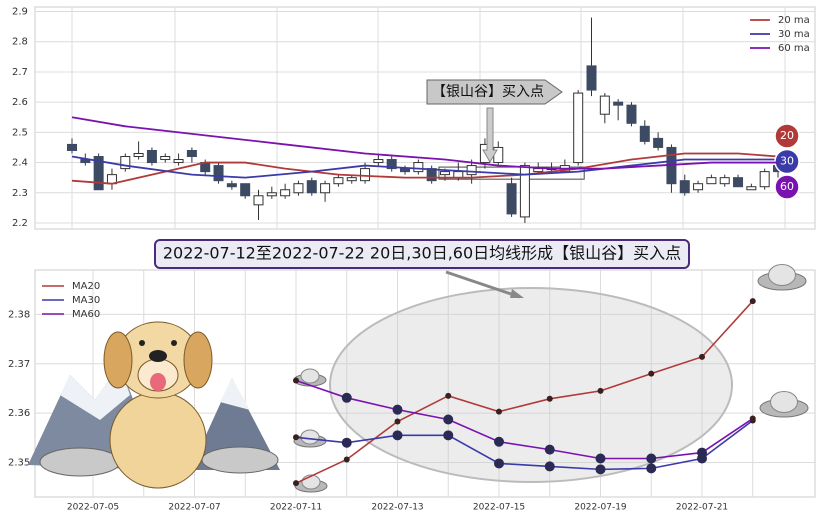 This screenshot has height=520, width=822. What do you see at coordinates (20, 163) in the screenshot?
I see `y-tick-label: 2.4` at bounding box center [20, 163].